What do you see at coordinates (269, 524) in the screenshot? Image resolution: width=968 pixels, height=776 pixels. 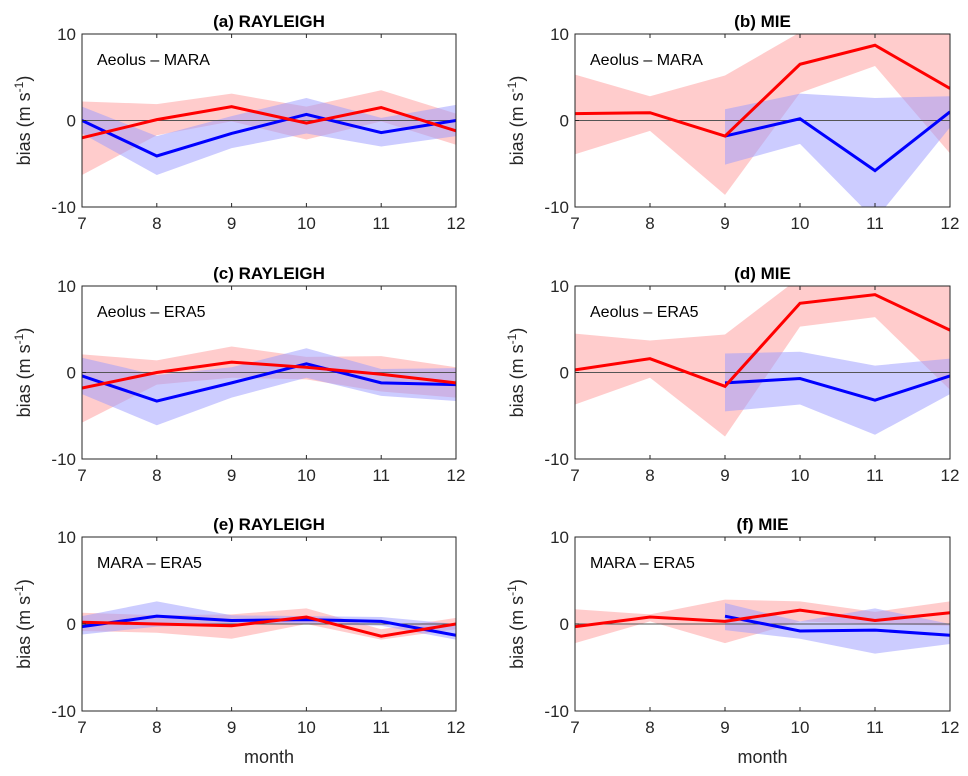 I see `panel-title: (e) RAYLEIGH` at bounding box center [269, 524].